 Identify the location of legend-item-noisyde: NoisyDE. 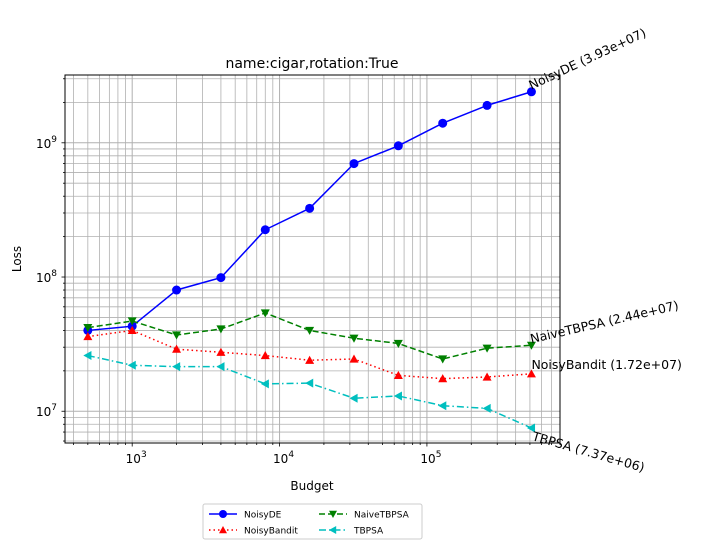
(245, 515).